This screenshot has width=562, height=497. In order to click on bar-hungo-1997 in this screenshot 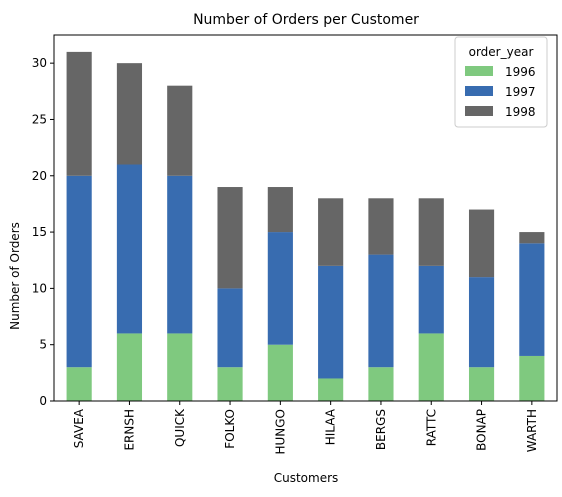, I will do `click(280, 288)`.